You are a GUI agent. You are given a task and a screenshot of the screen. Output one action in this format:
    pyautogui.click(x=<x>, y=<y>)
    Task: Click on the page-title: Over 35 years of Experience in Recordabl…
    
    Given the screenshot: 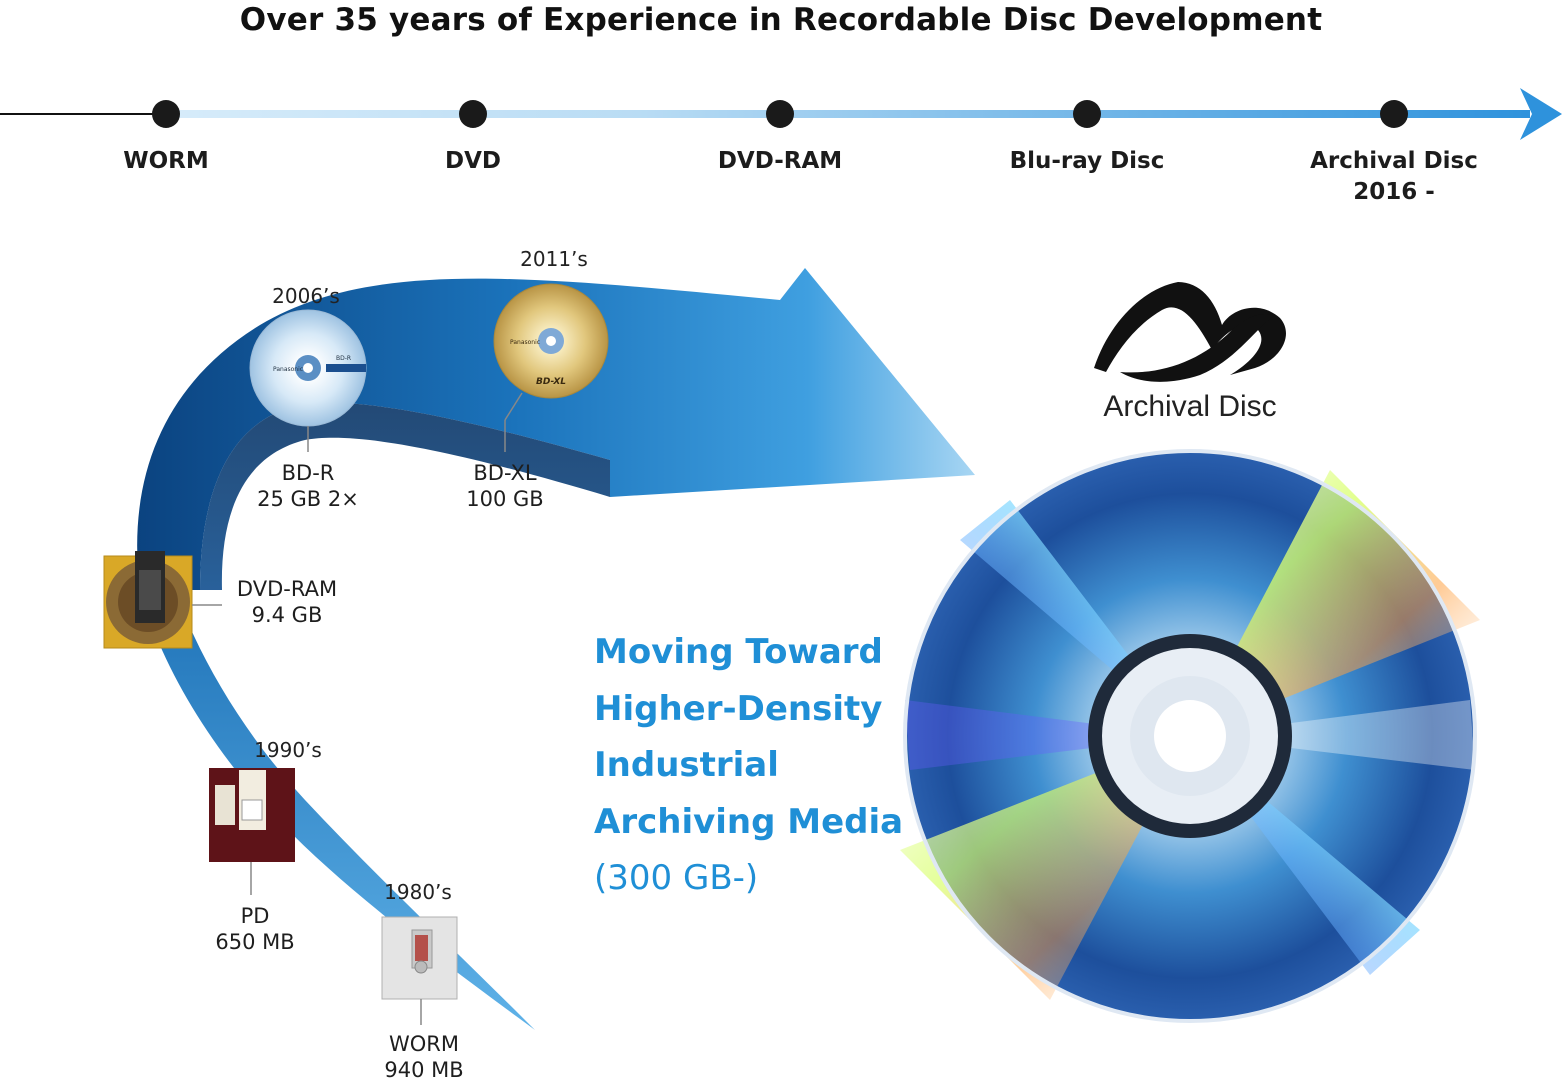 What is the action you would take?
    pyautogui.click(x=781, y=20)
    